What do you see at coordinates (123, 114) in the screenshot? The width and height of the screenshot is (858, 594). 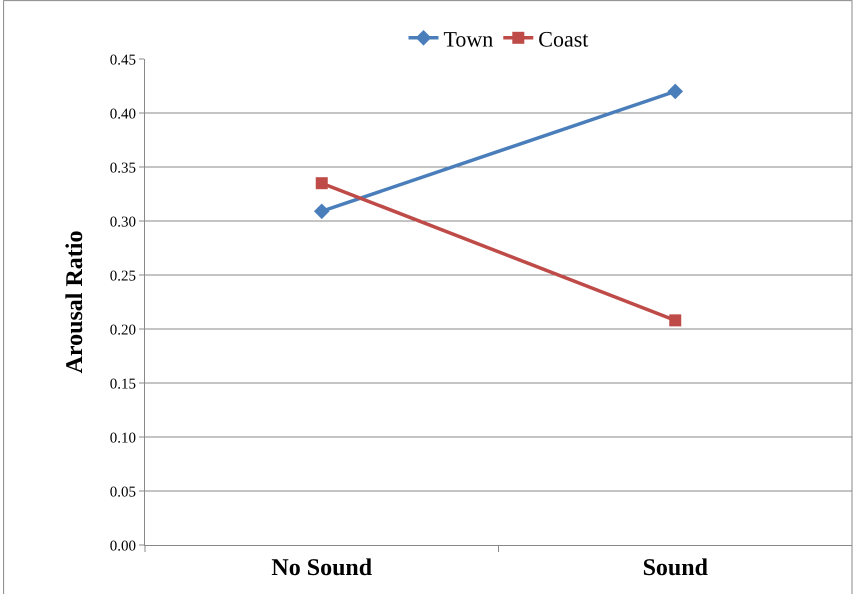 I see `y-tick-label: 0.40` at bounding box center [123, 114].